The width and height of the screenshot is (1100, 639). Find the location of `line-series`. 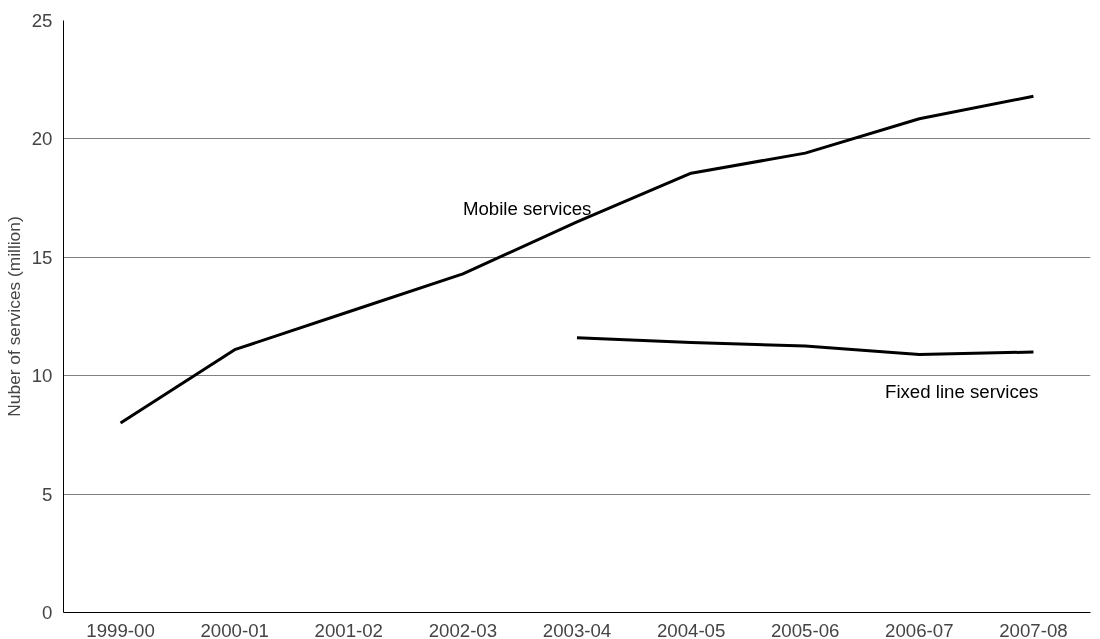

line-series is located at coordinates (805, 346).